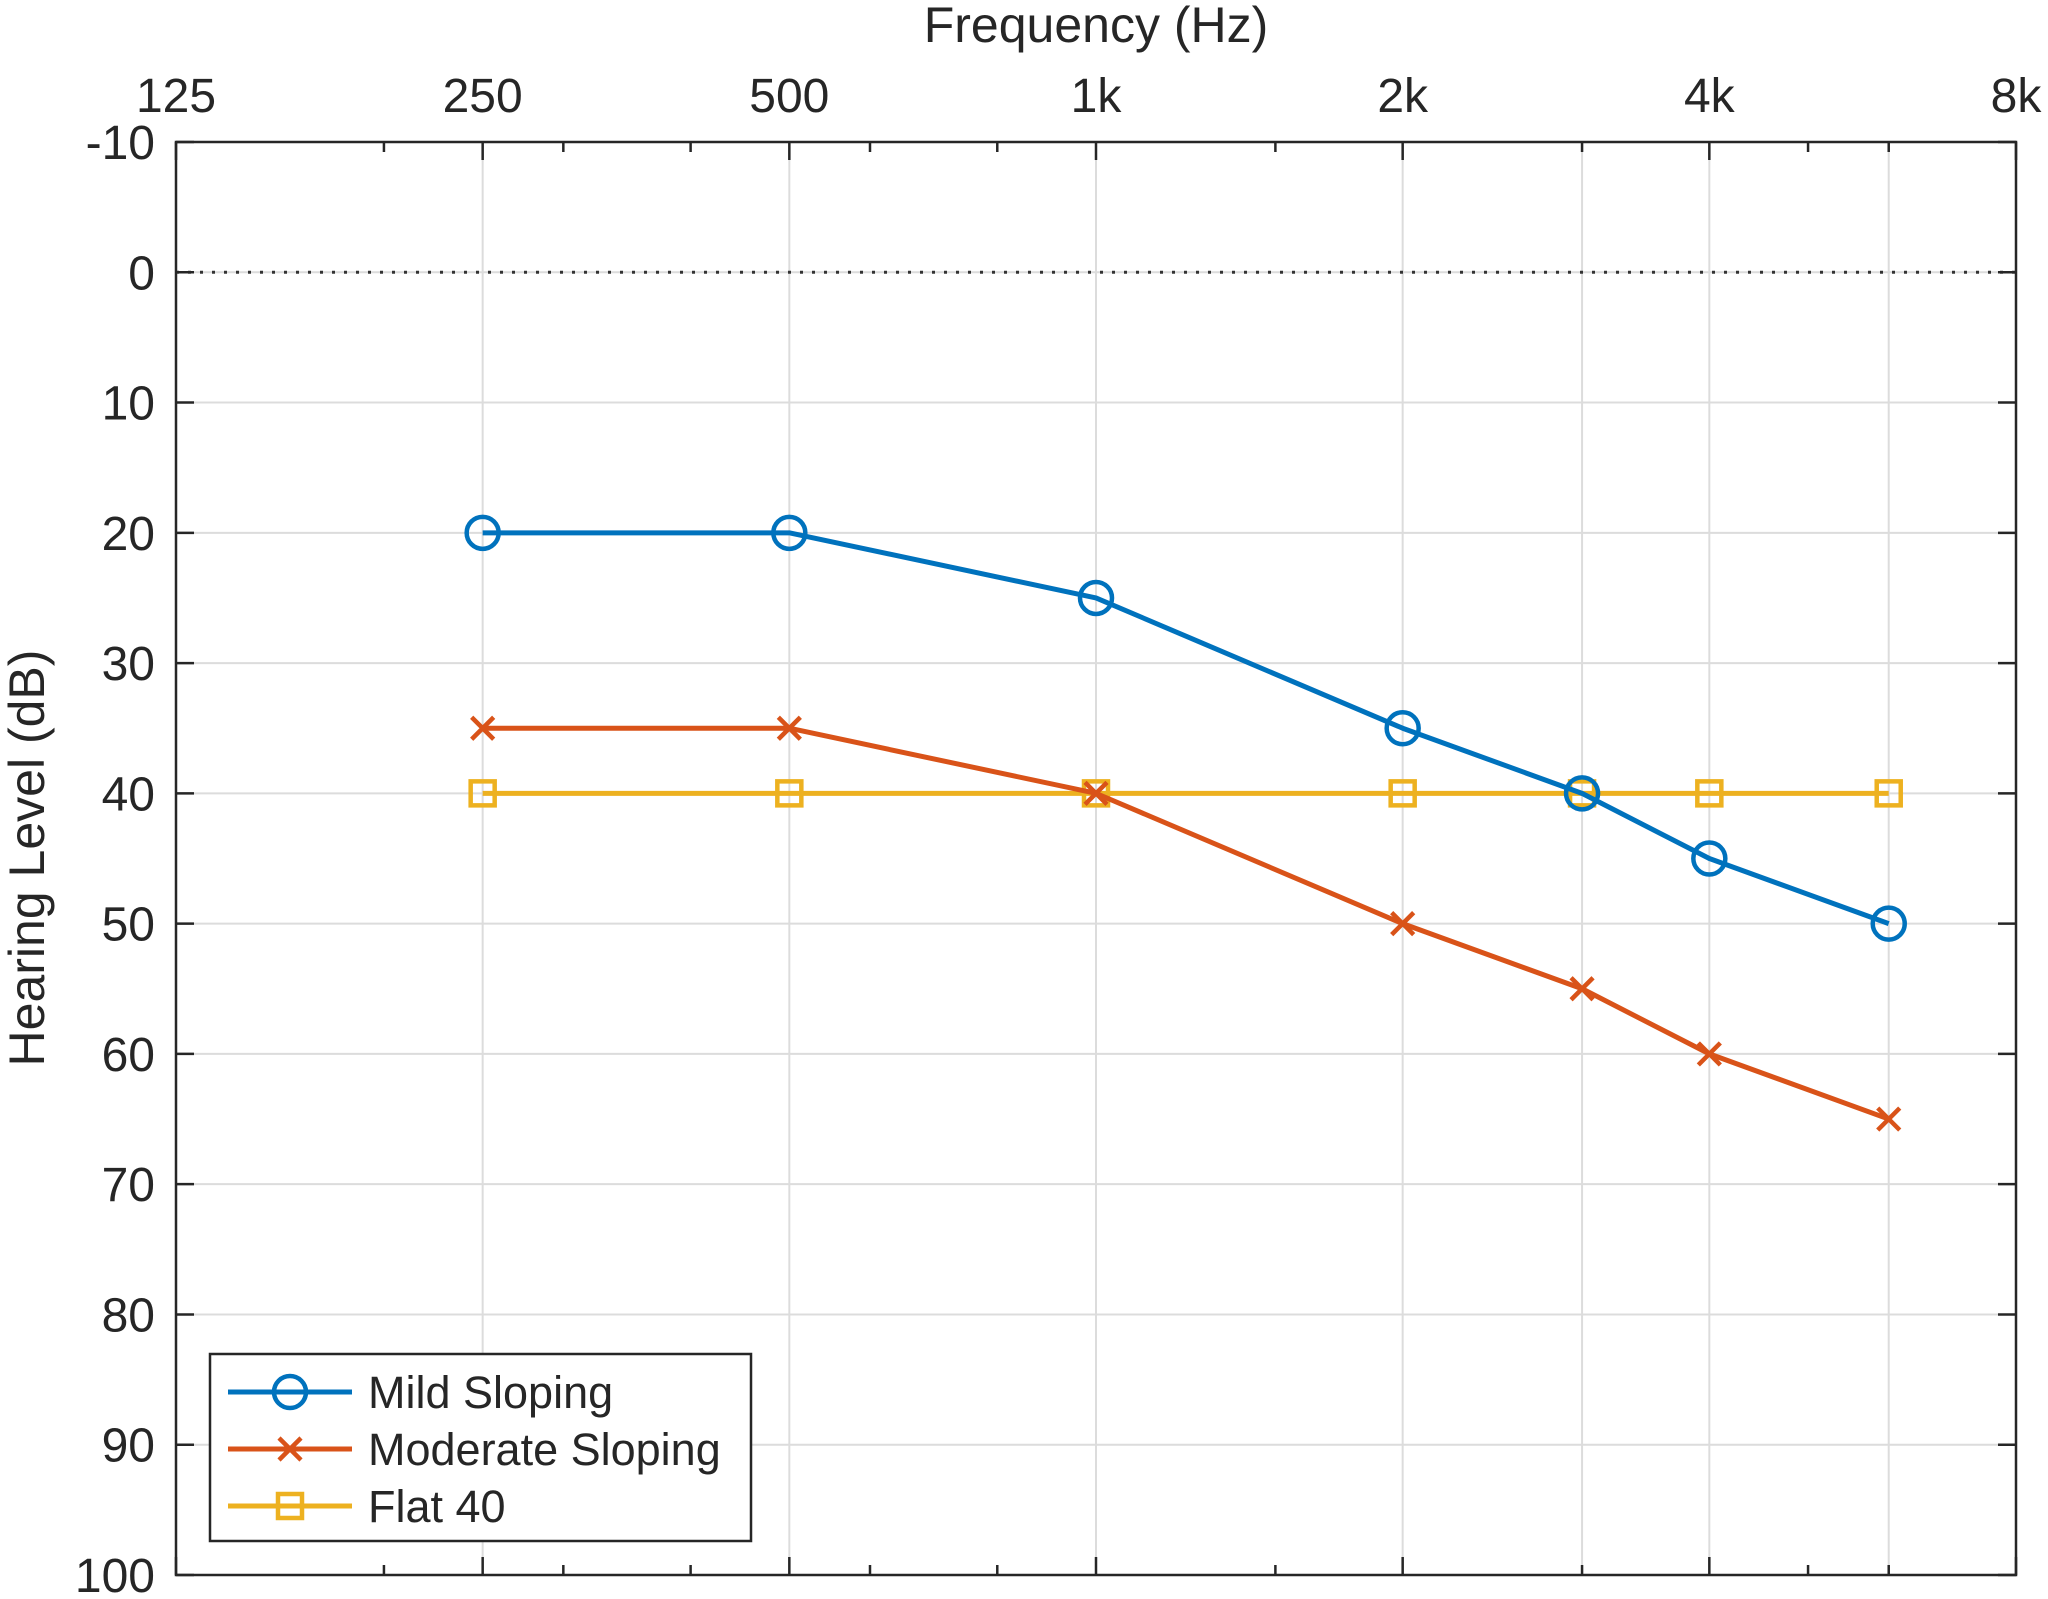  Describe the element at coordinates (128, 1055) in the screenshot. I see `y-tick-label: 60` at that location.